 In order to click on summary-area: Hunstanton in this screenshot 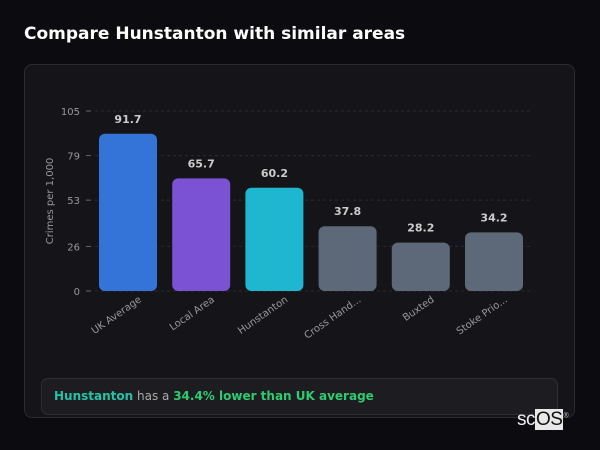, I will do `click(94, 396)`.